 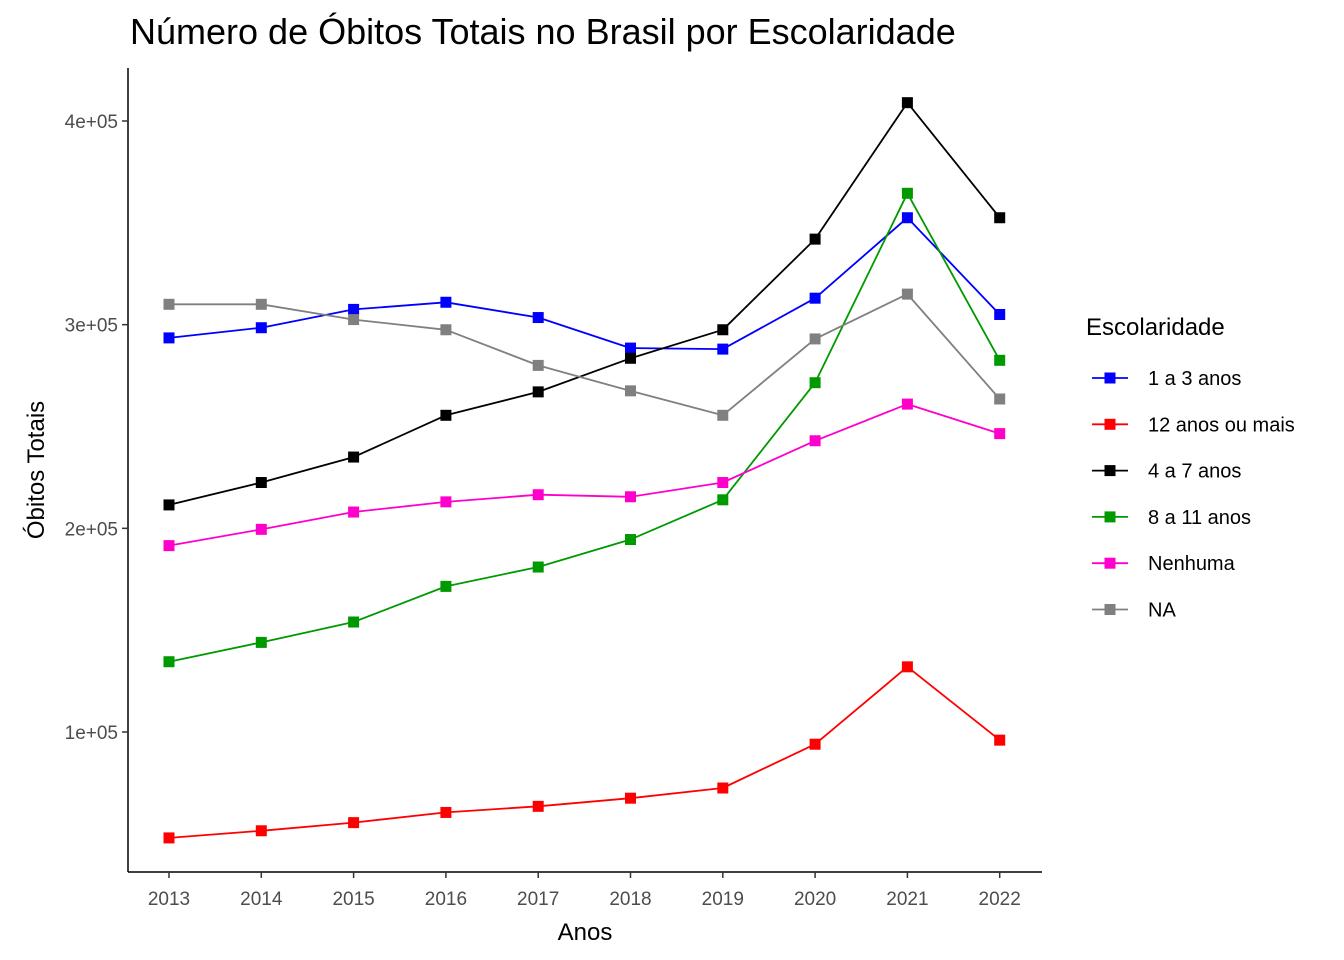 What do you see at coordinates (1000, 899) in the screenshot?
I see `x-tick-label: 2022` at bounding box center [1000, 899].